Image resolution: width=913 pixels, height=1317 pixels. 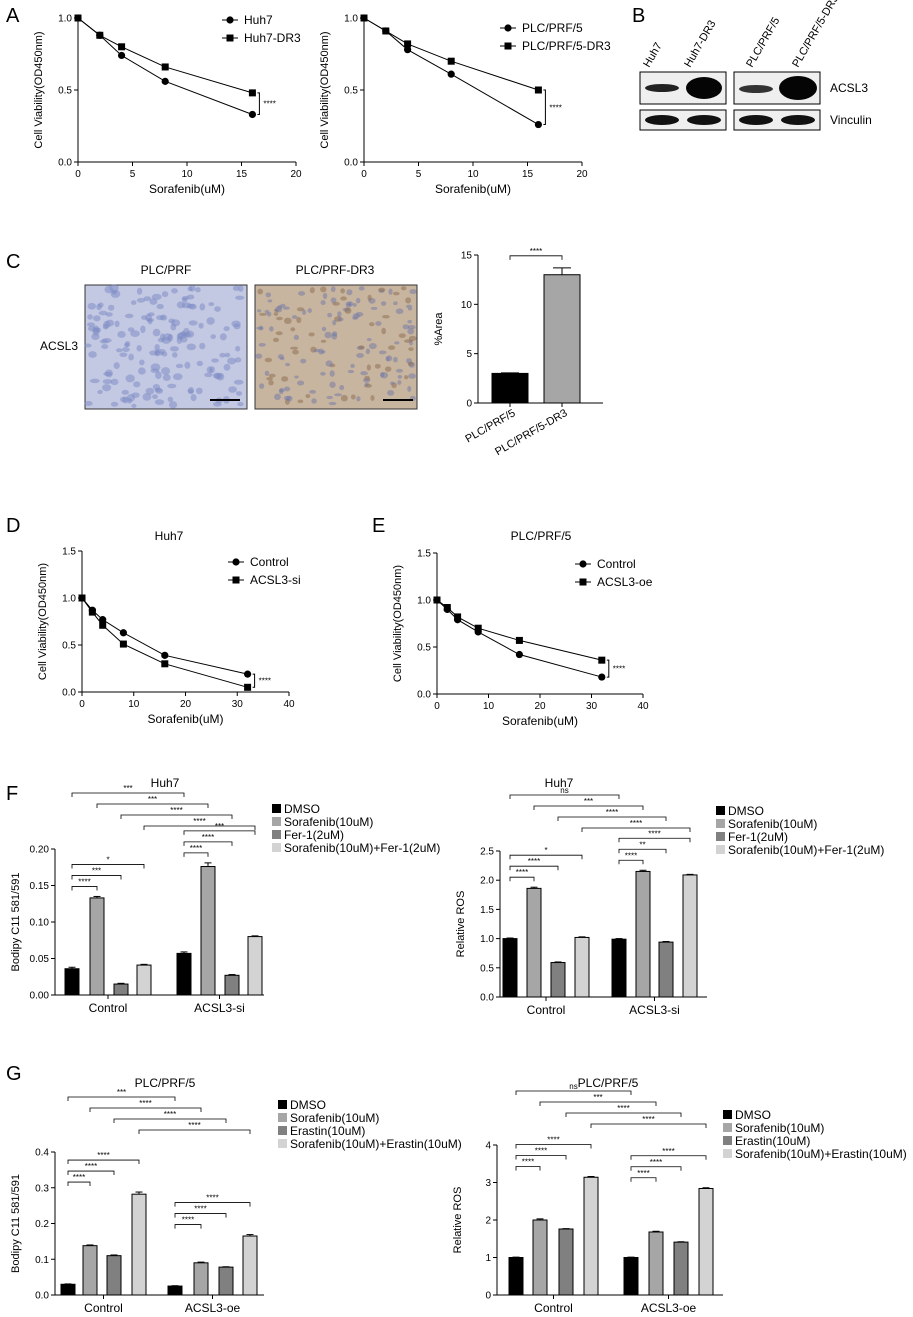 What do you see at coordinates (40, 923) in the screenshot?
I see `y-tick-label: 0.10` at bounding box center [40, 923].